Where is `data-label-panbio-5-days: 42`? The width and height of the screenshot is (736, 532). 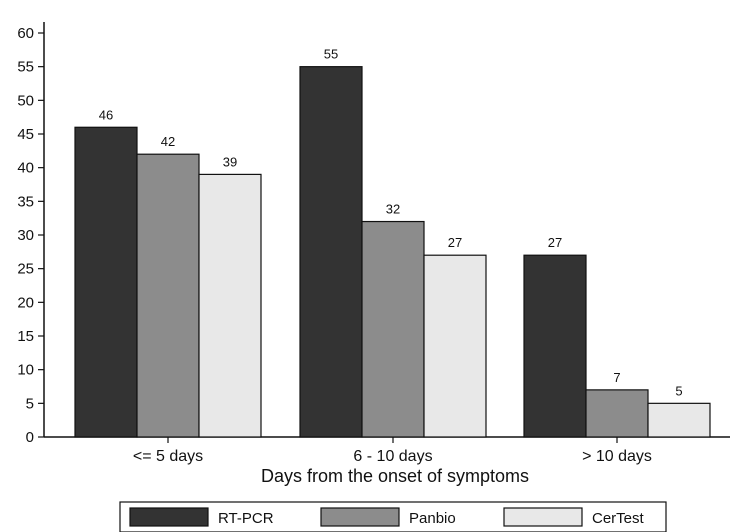
data-label-panbio-5-days: 42 is located at coordinates (168, 141).